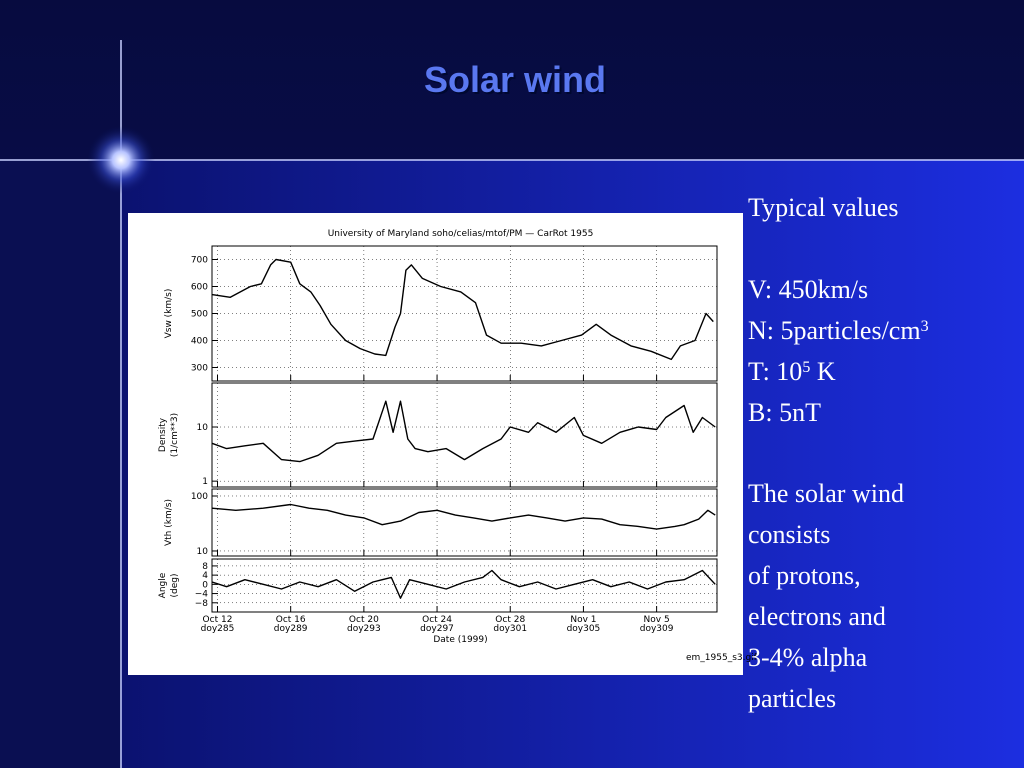 Image resolution: width=1024 pixels, height=768 pixels. What do you see at coordinates (789, 534) in the screenshot?
I see `description-line: consists` at bounding box center [789, 534].